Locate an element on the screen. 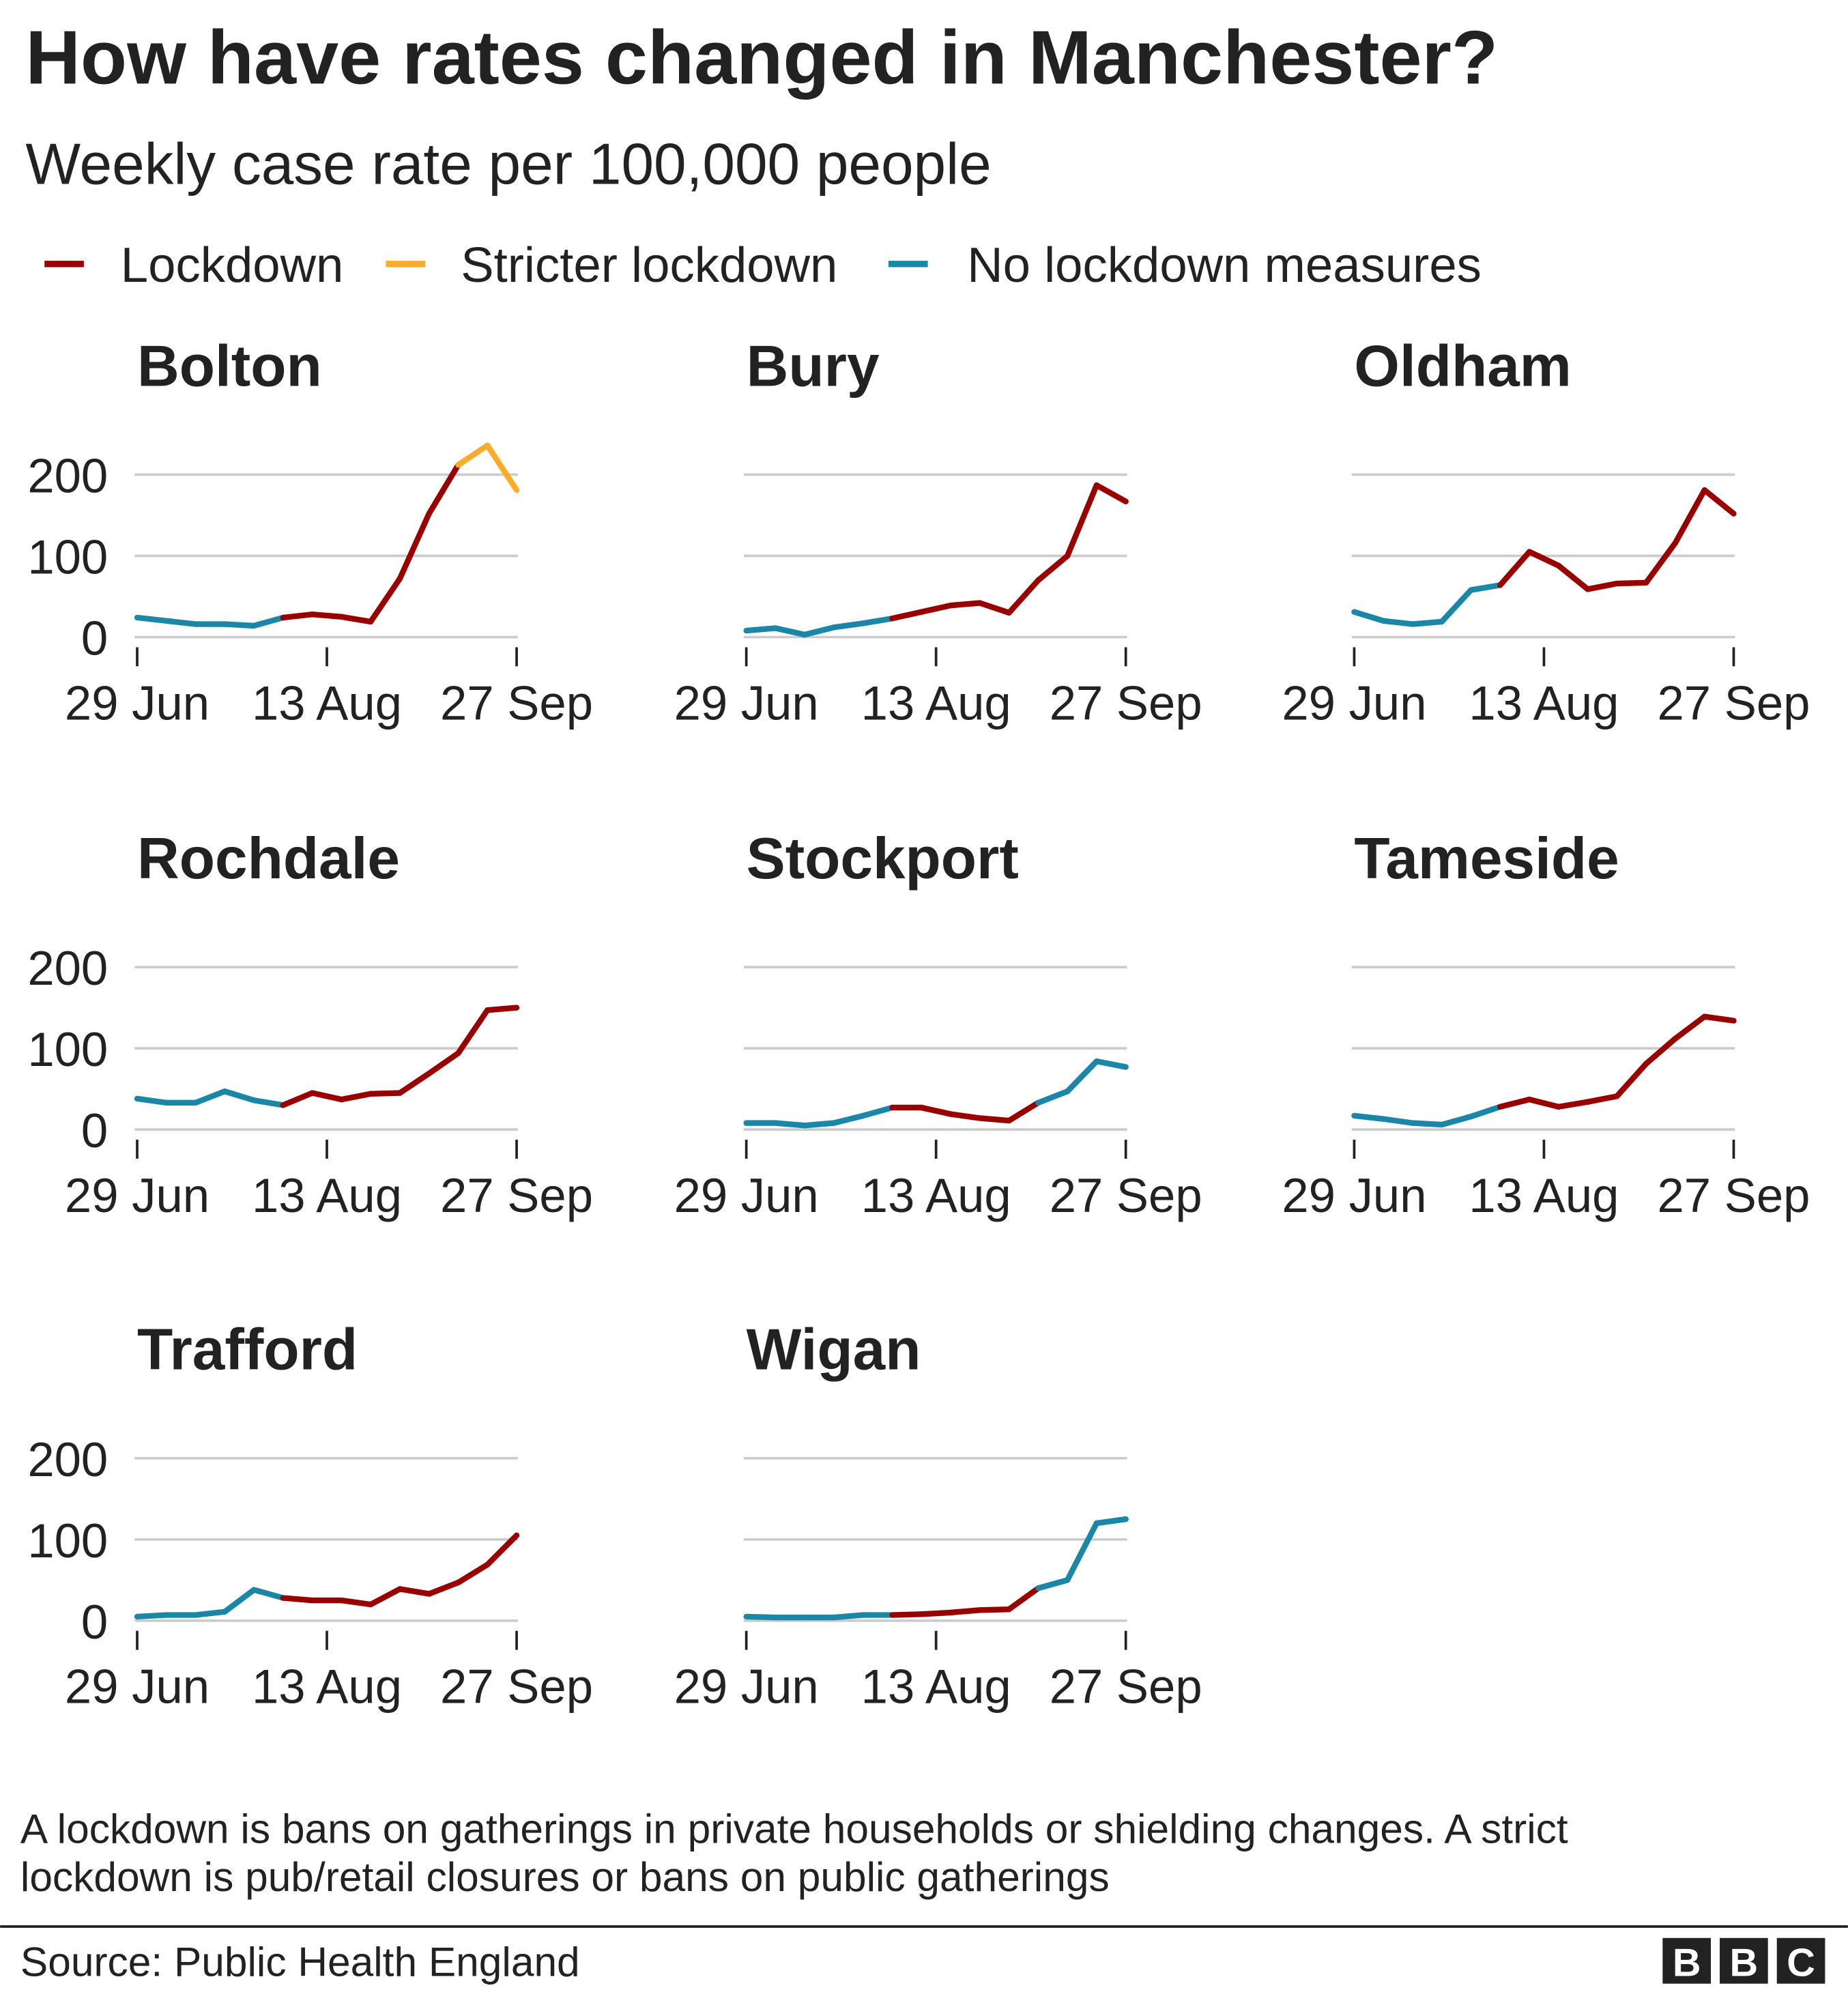  panel-title: Trafford is located at coordinates (247, 1351).